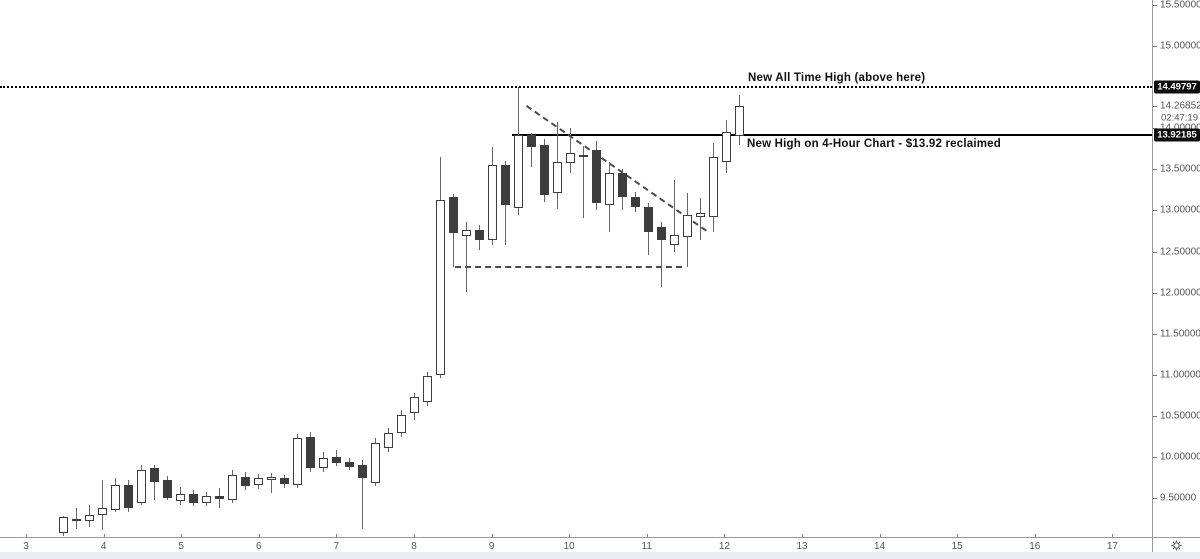 The image size is (1200, 559). I want to click on ath-dotted-line, so click(576, 87).